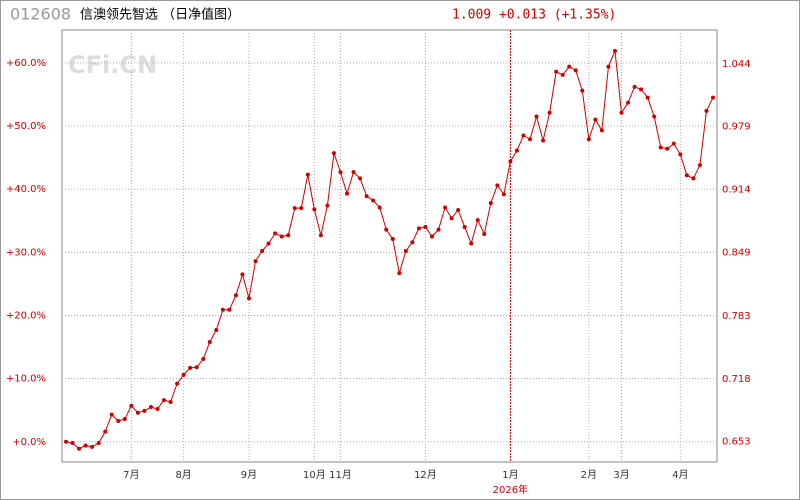  I want to click on y-tick-label: +30.0%, so click(26, 252).